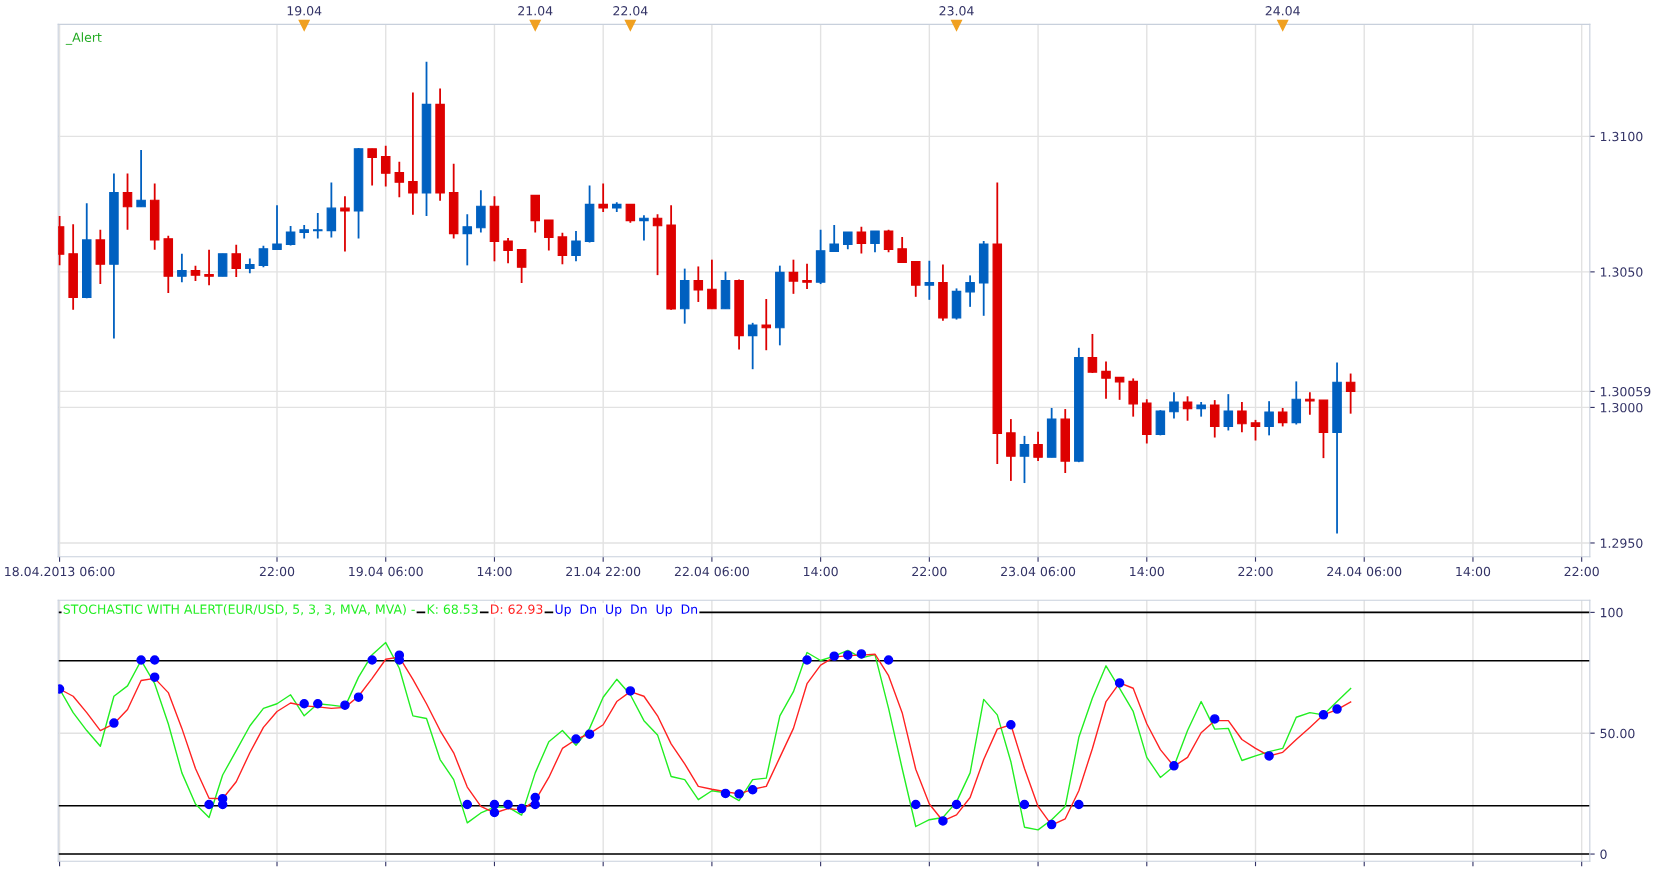 The image size is (1663, 870). Describe the element at coordinates (535, 11) in the screenshot. I see `text: 21.04` at that location.